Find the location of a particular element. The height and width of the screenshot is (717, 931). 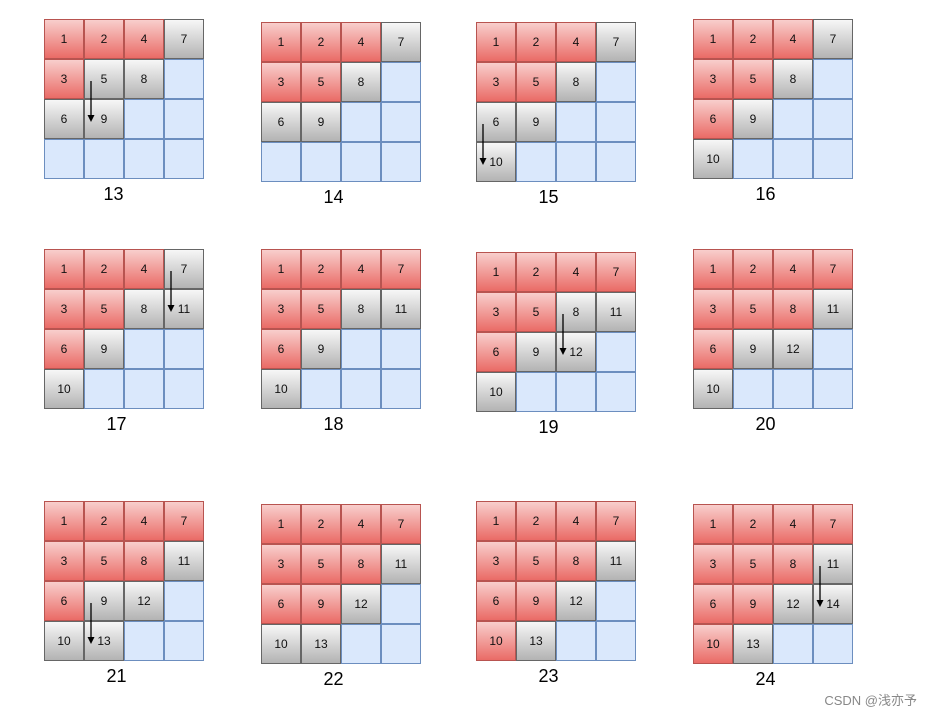

grid-panel-22: 1 2 4 7 3 5 8 11 6 9 12 10 13 22 is located at coordinates (341, 596).